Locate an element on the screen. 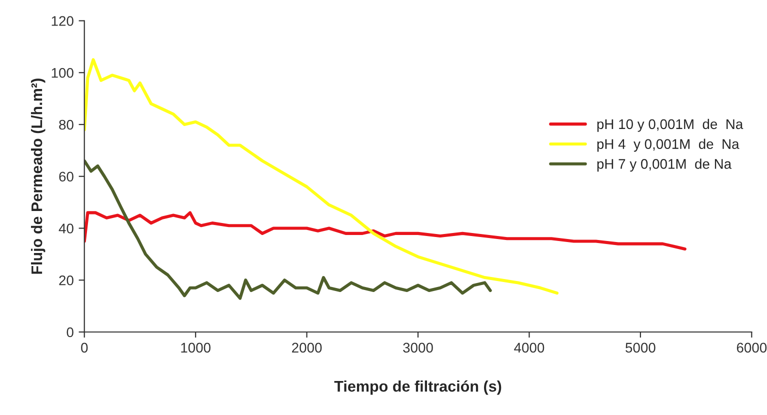  y-tick-label: 40 is located at coordinates (66, 229).